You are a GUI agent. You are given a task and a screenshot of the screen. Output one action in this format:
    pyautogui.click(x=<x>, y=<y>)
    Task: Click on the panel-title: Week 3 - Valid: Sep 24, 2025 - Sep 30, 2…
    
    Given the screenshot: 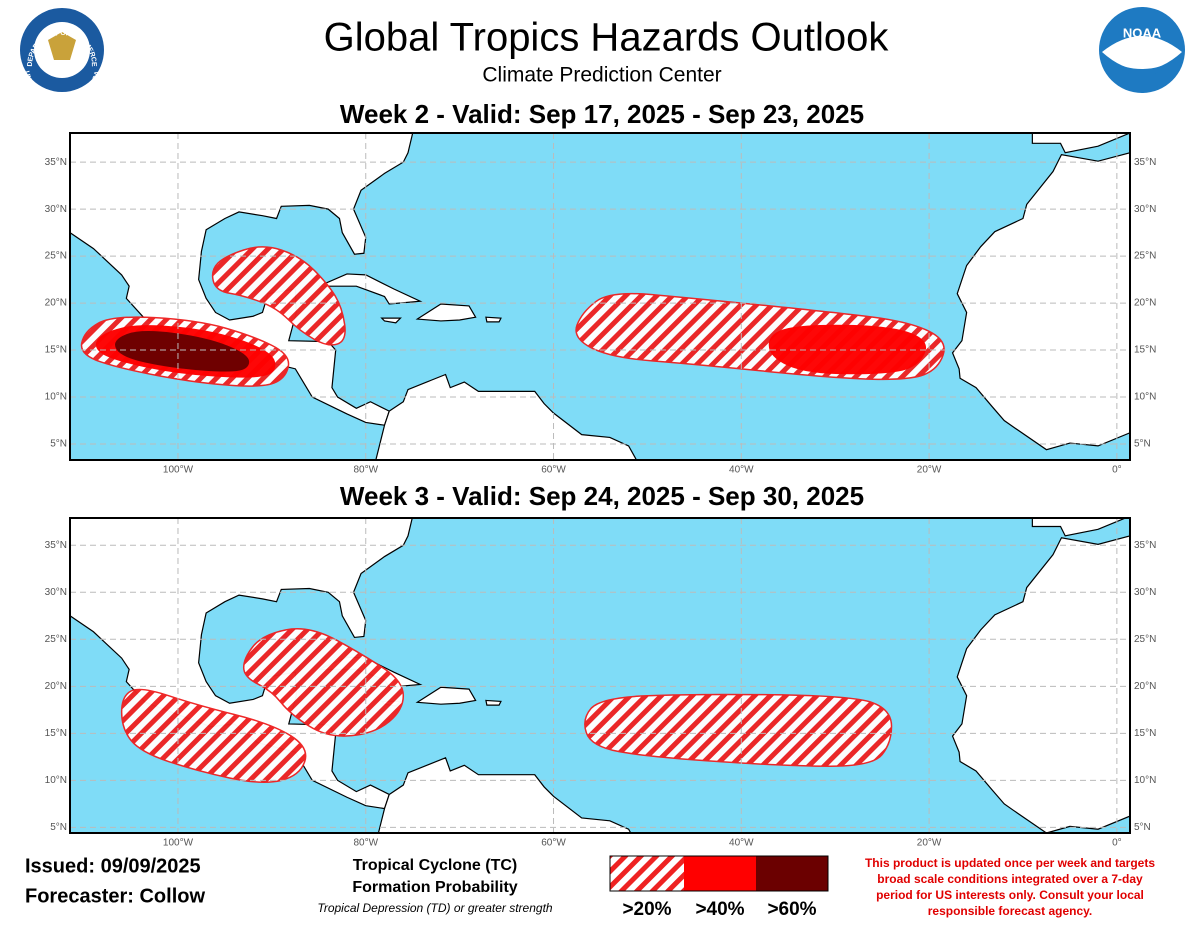 What is the action you would take?
    pyautogui.click(x=602, y=496)
    